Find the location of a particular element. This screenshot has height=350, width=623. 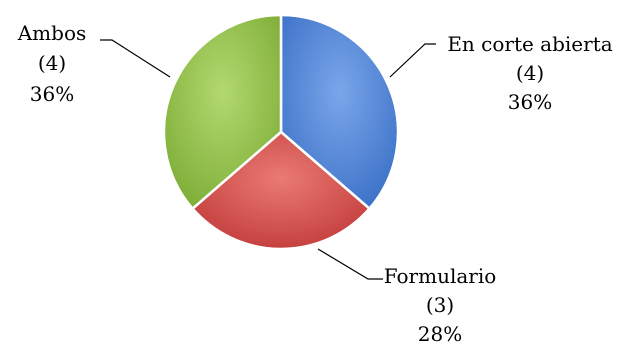

slice-count: (3) is located at coordinates (440, 305).